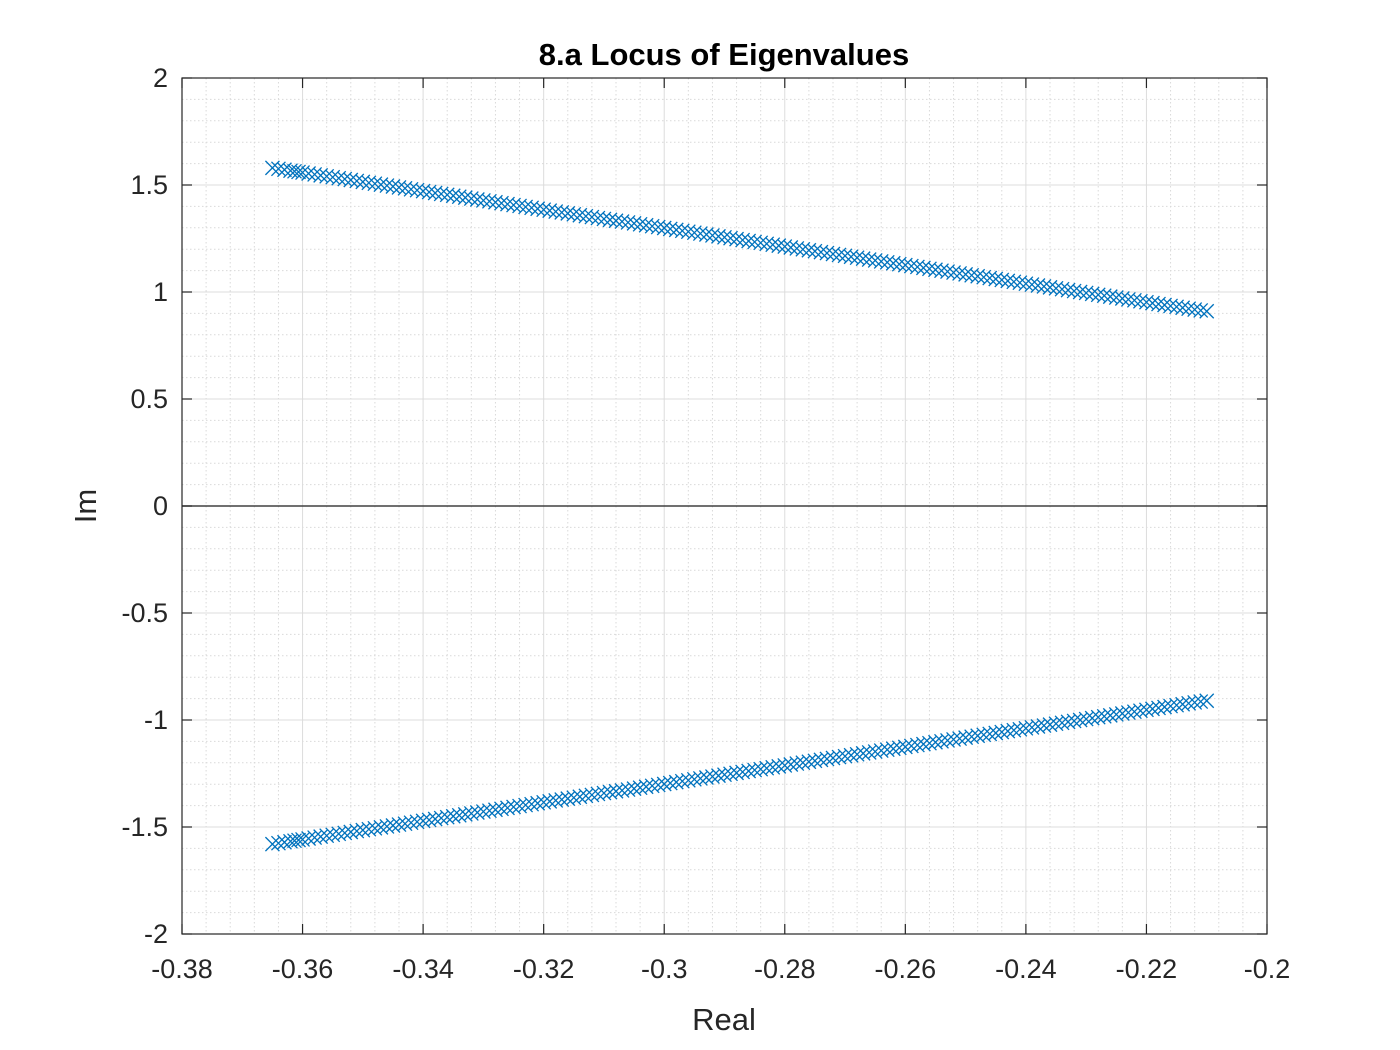 The height and width of the screenshot is (1050, 1400). What do you see at coordinates (664, 969) in the screenshot?
I see `x-tick-label: -0.3` at bounding box center [664, 969].